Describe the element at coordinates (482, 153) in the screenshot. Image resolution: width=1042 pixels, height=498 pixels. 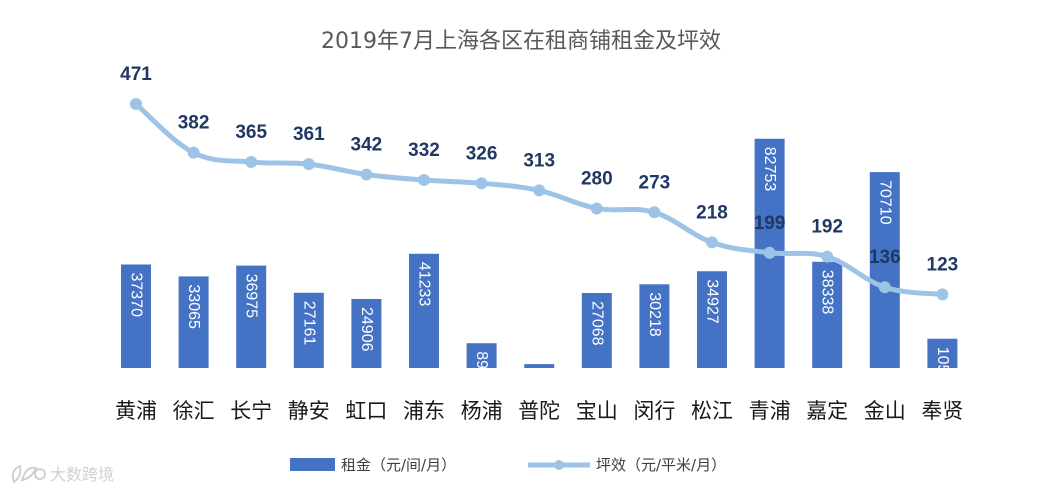
I see `line-data-label: 326` at that location.